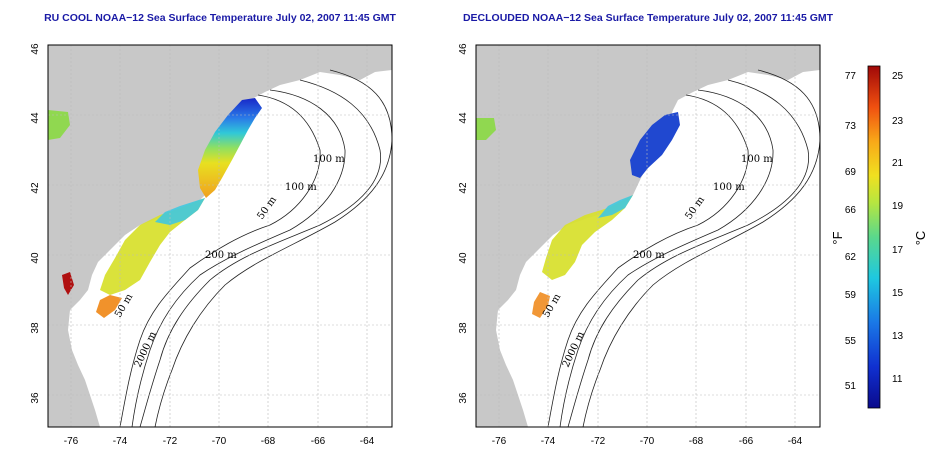  Describe the element at coordinates (897, 379) in the screenshot. I see `celsius-tick: 11` at that location.